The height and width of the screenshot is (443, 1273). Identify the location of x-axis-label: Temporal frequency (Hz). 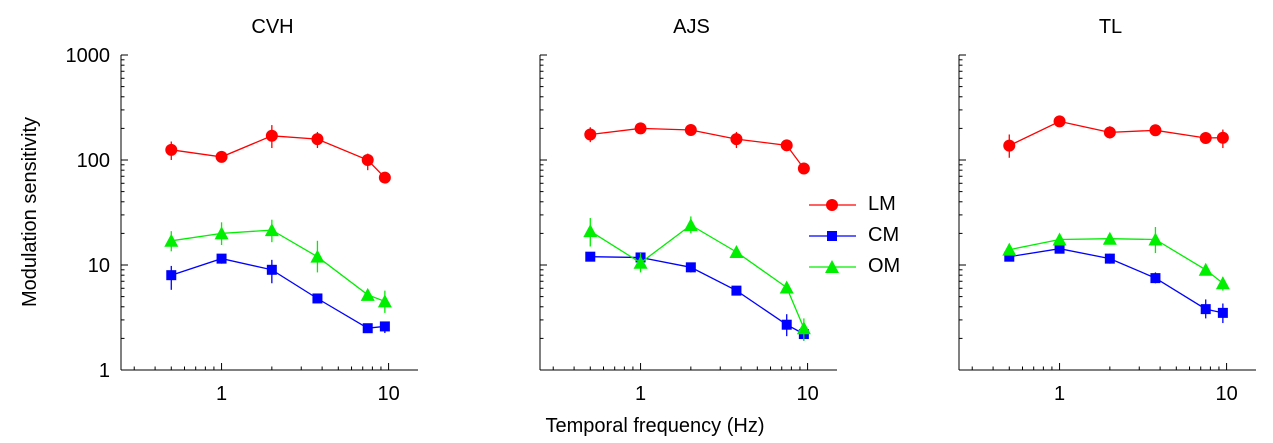
(655, 426).